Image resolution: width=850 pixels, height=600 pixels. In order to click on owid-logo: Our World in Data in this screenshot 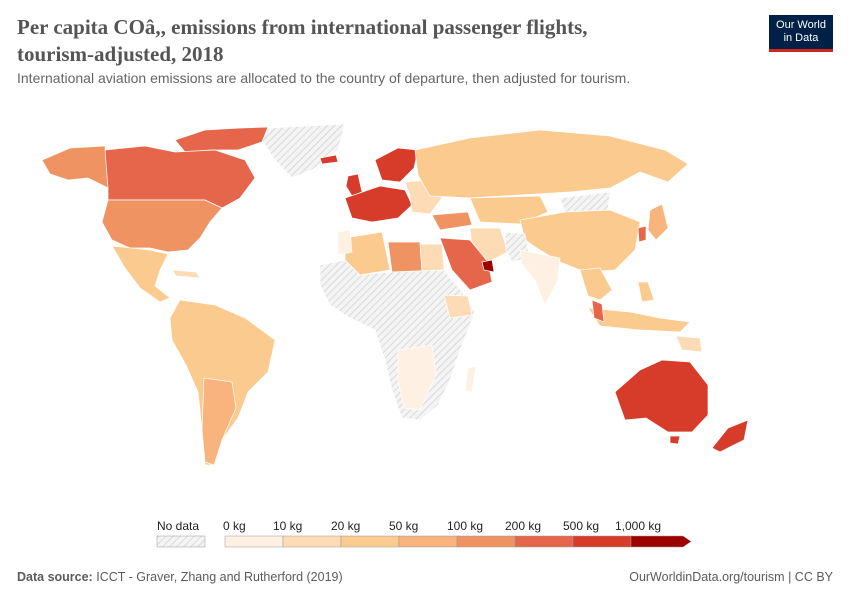, I will do `click(801, 33)`.